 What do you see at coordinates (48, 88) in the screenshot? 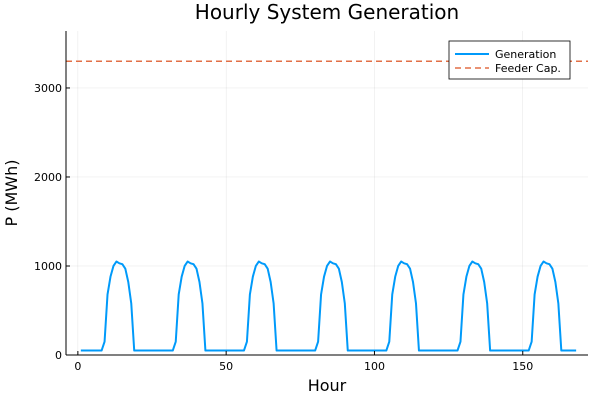
I see `y-tick-label: 3000` at bounding box center [48, 88].